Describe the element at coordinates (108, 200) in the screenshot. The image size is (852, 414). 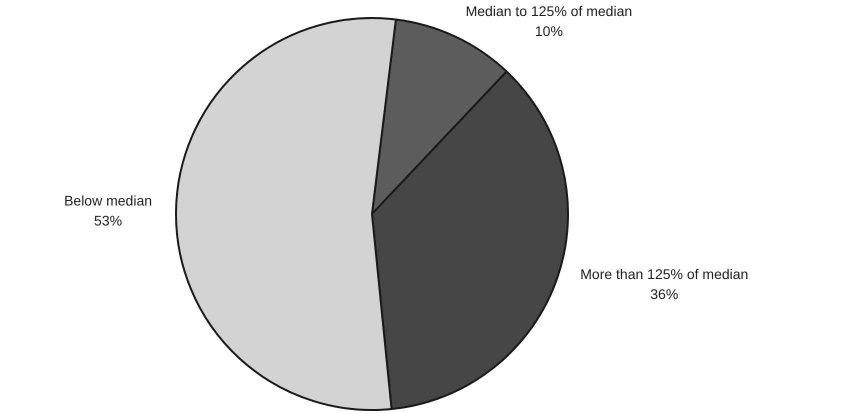
I see `slice-label: Below median` at that location.